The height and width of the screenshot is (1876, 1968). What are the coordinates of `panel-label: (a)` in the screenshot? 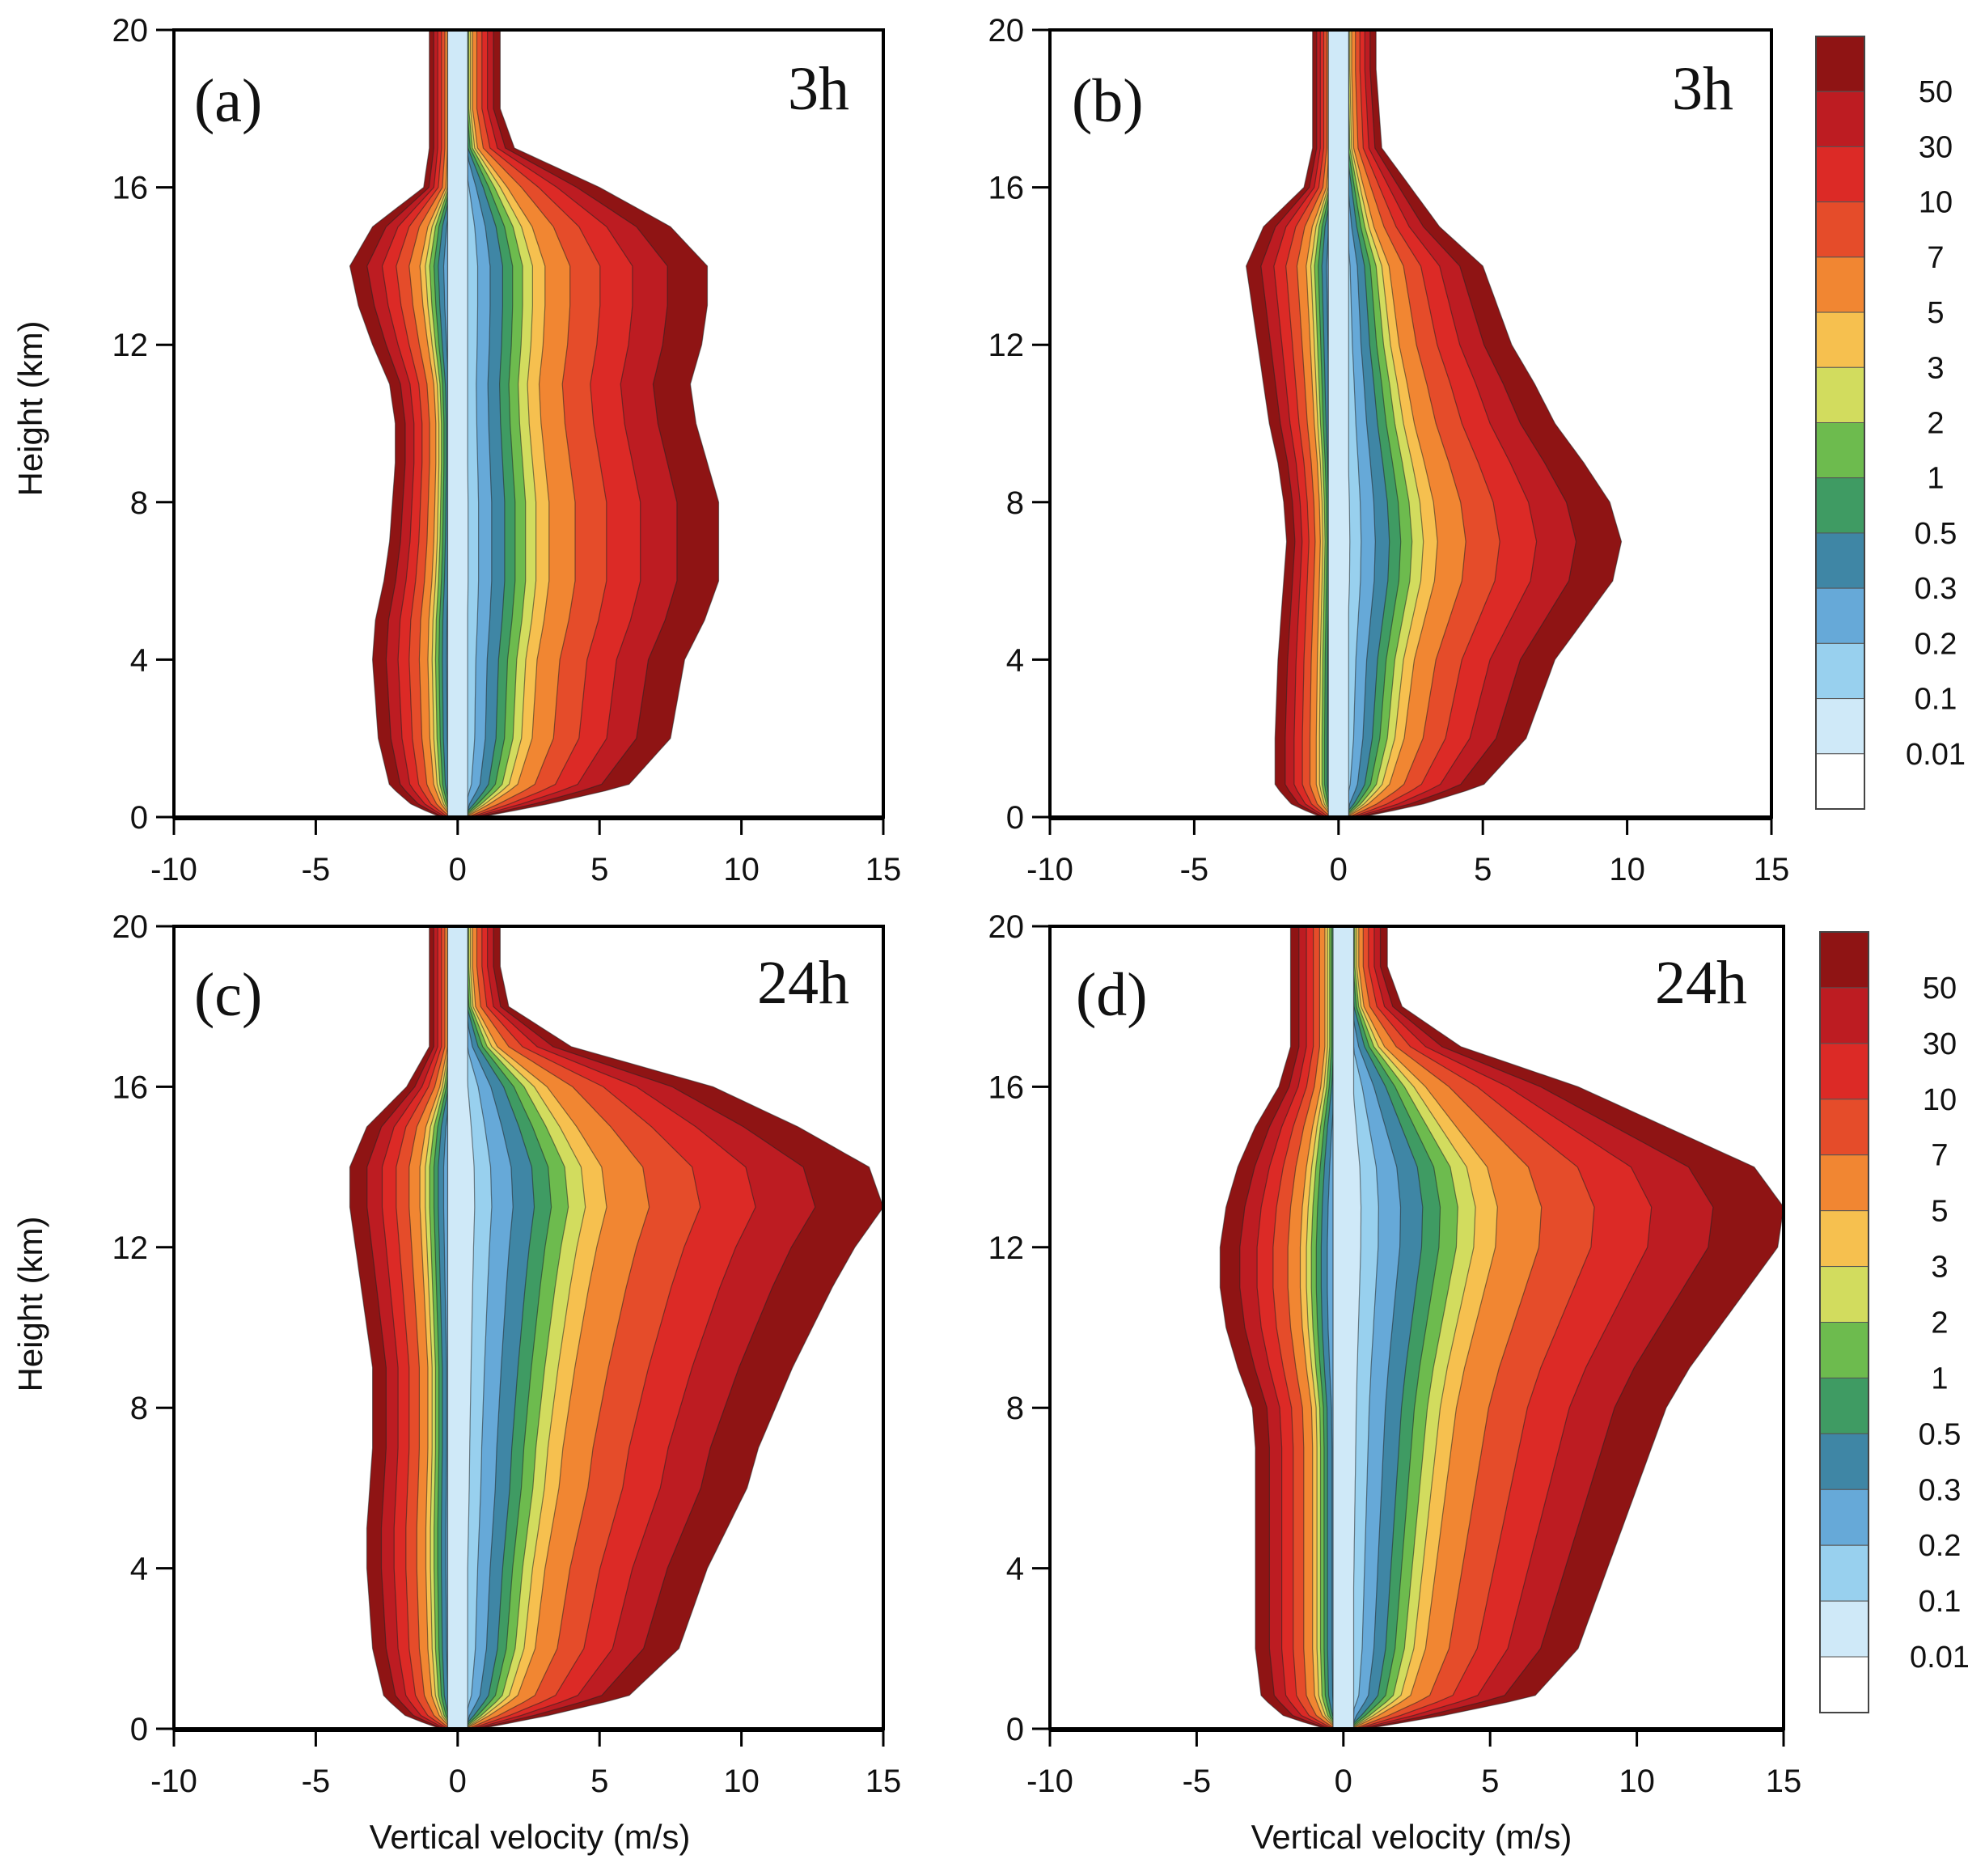 It's located at (228, 101).